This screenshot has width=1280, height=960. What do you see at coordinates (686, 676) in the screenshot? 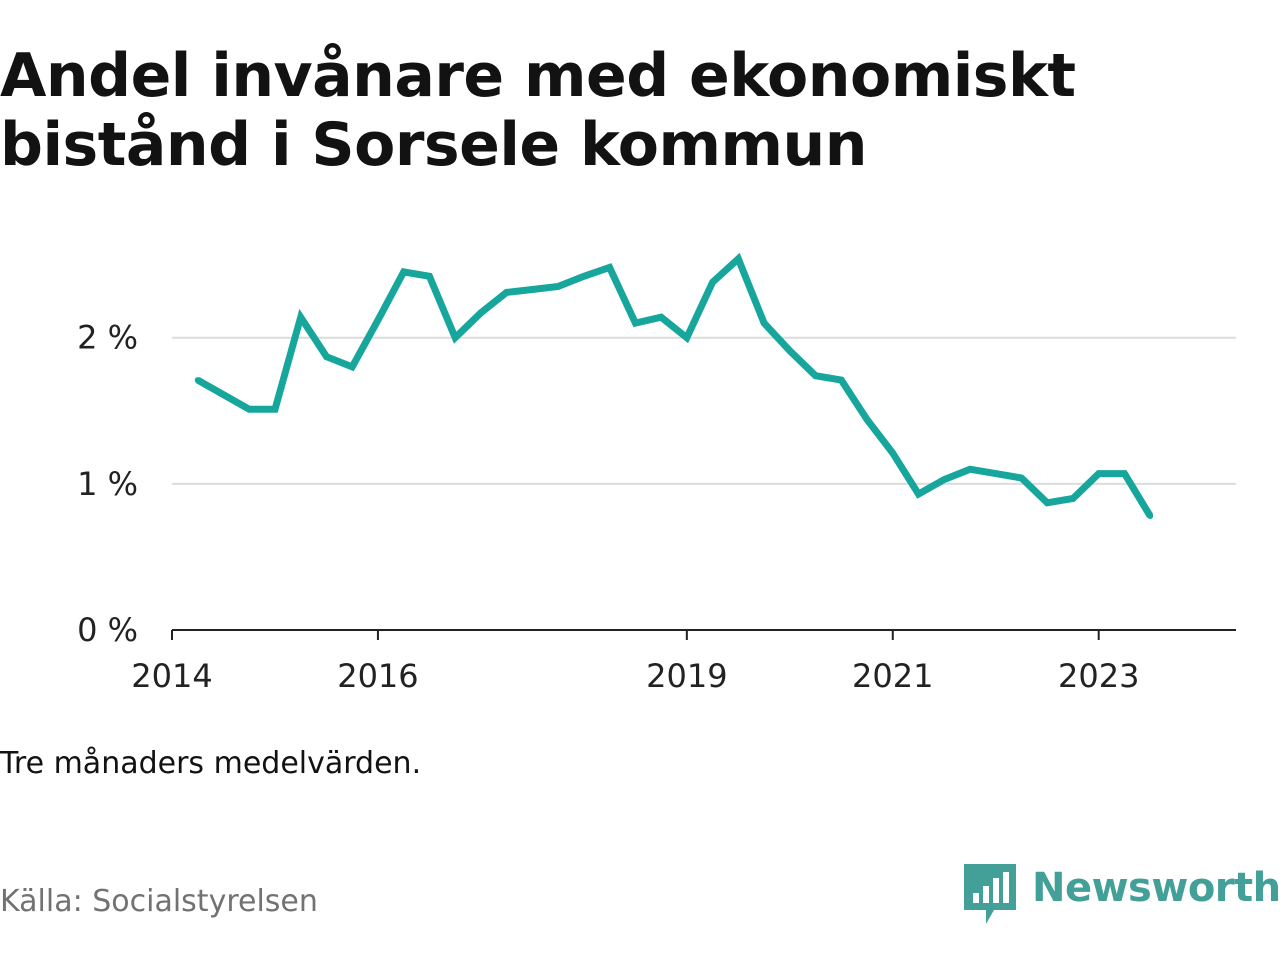
I see `x-tick-label: 2019` at bounding box center [686, 676].